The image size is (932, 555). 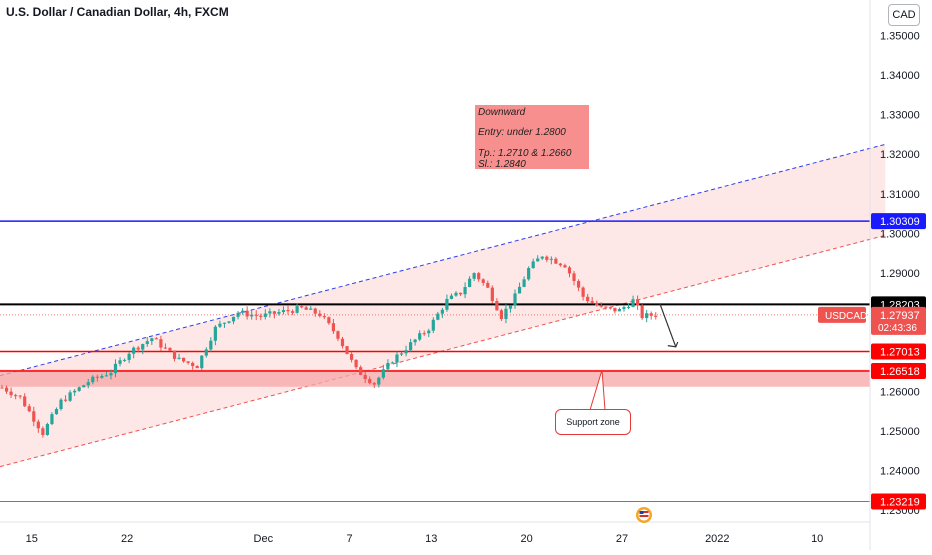 What do you see at coordinates (900, 37) in the screenshot?
I see `y-tick-label-12: 1.35000` at bounding box center [900, 37].